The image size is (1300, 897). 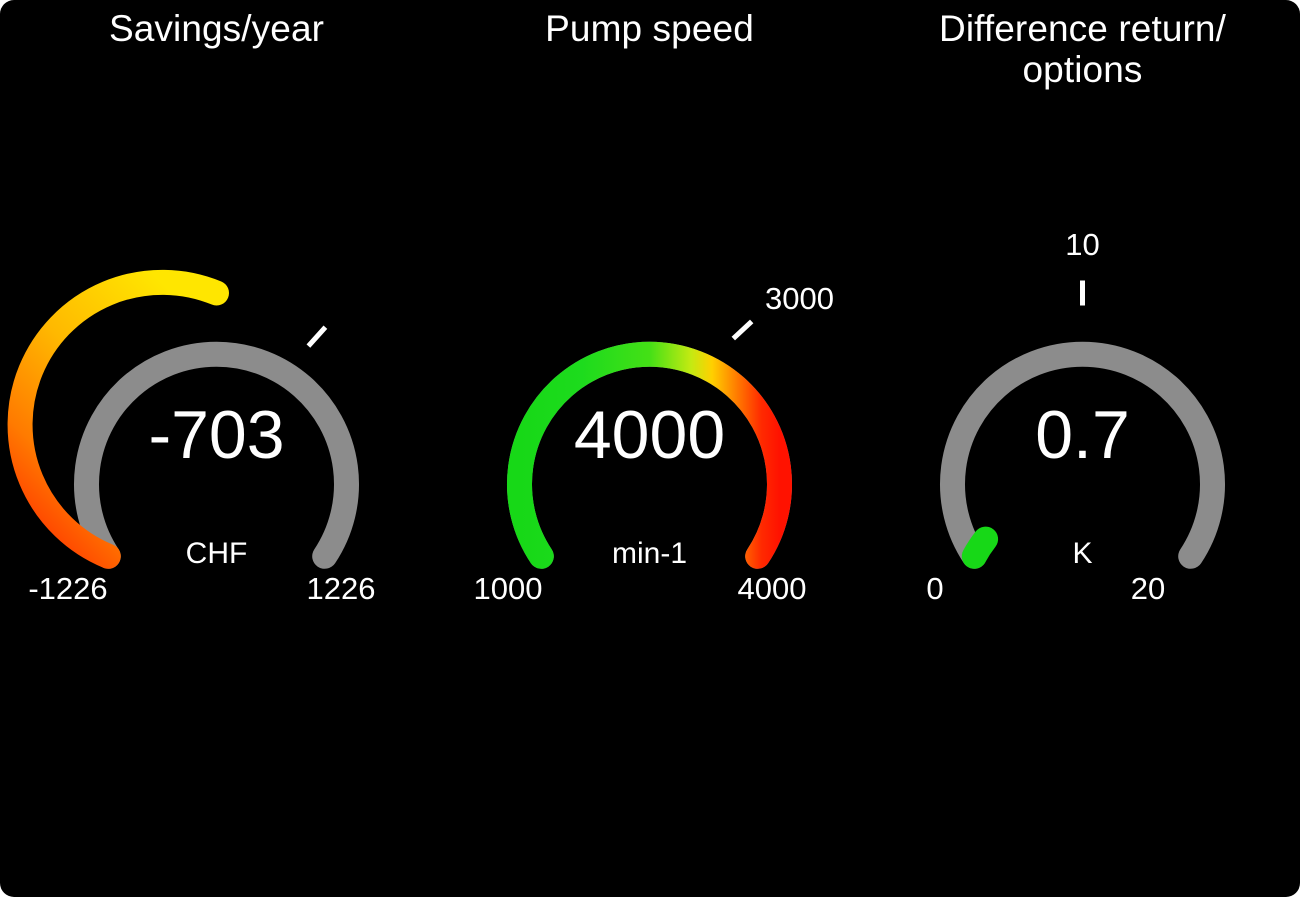 What do you see at coordinates (216, 28) in the screenshot?
I see `gauge-title-savings-per-year: Savings/year` at bounding box center [216, 28].